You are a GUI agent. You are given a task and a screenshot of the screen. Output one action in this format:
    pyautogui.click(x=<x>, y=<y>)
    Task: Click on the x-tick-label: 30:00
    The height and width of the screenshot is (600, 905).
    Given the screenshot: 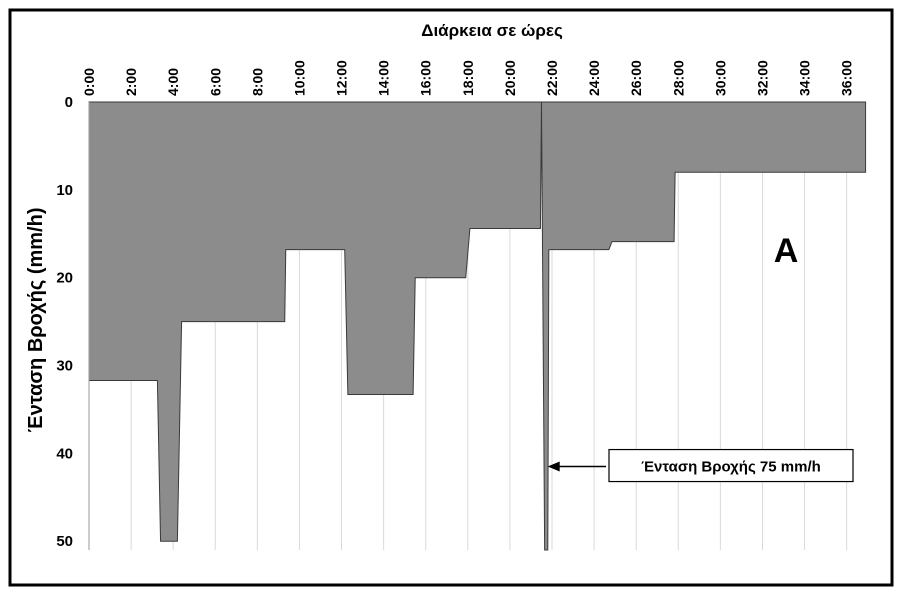 What is the action you would take?
    pyautogui.click(x=720, y=78)
    